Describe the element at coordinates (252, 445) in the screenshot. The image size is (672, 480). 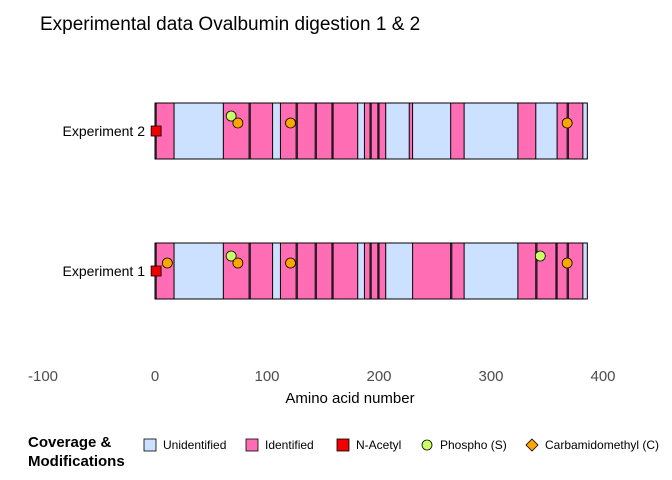
I see `legend-key-identified` at that location.